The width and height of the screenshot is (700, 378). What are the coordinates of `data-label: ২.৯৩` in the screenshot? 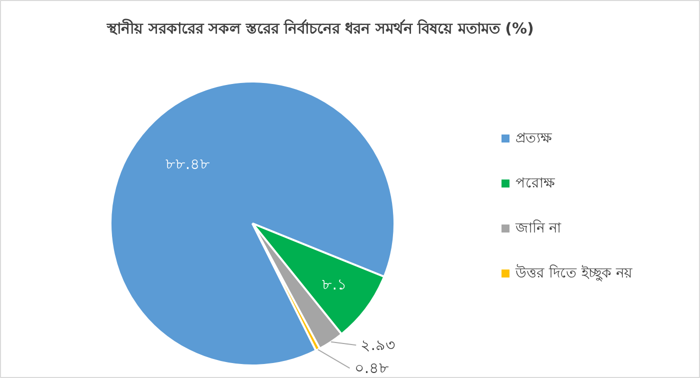 It's located at (378, 345).